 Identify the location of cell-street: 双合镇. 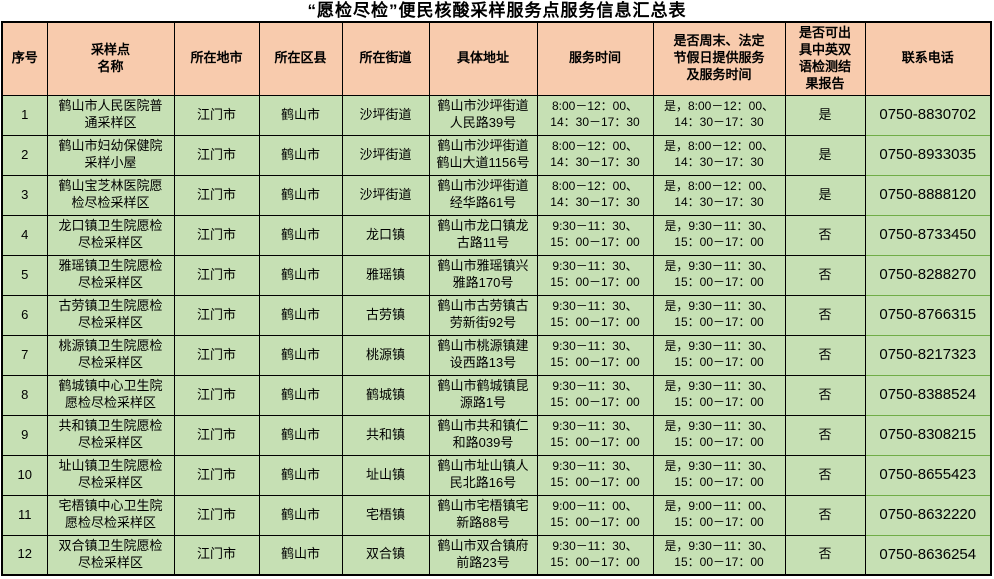
(385, 555).